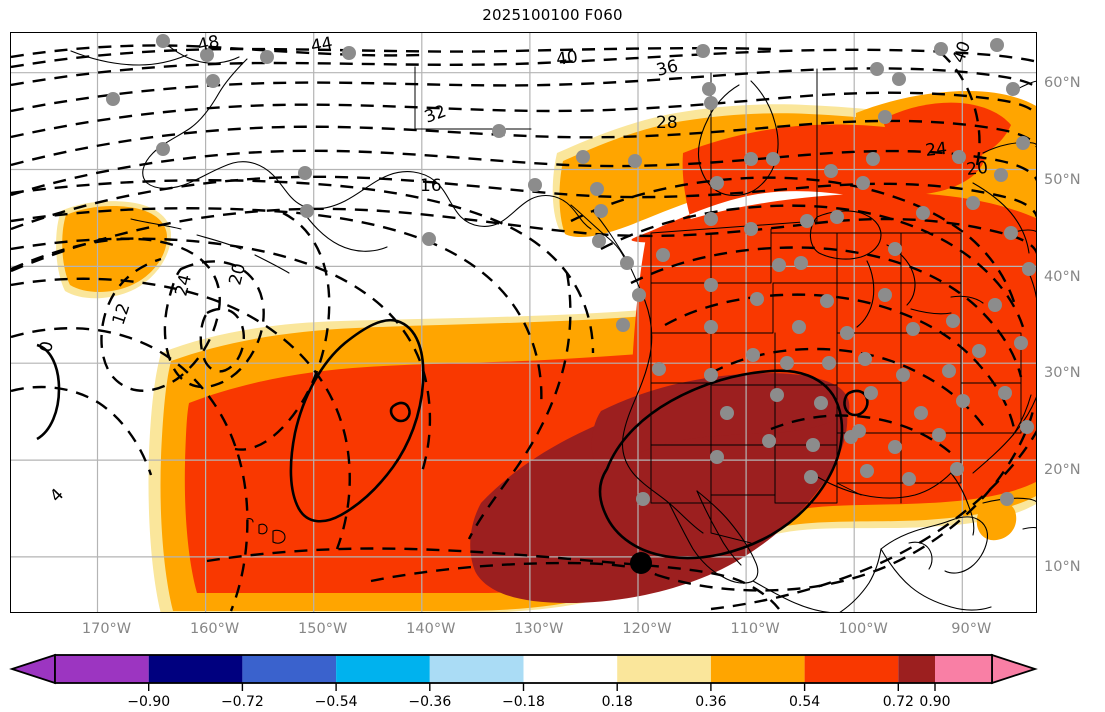 The image size is (1105, 712). I want to click on contour-label: 24, so click(936, 150).